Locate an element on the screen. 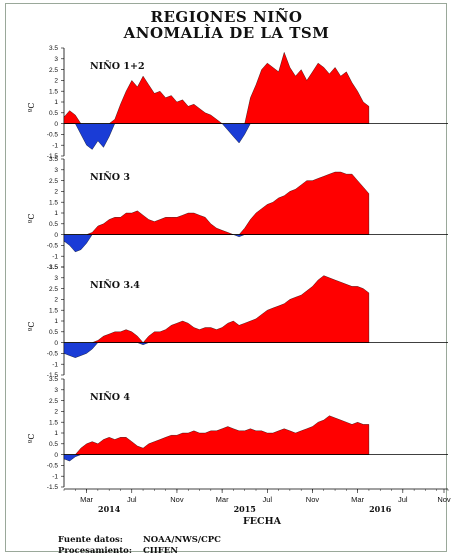 This screenshot has height=556, width=453. year-label: 2015 is located at coordinates (245, 509).